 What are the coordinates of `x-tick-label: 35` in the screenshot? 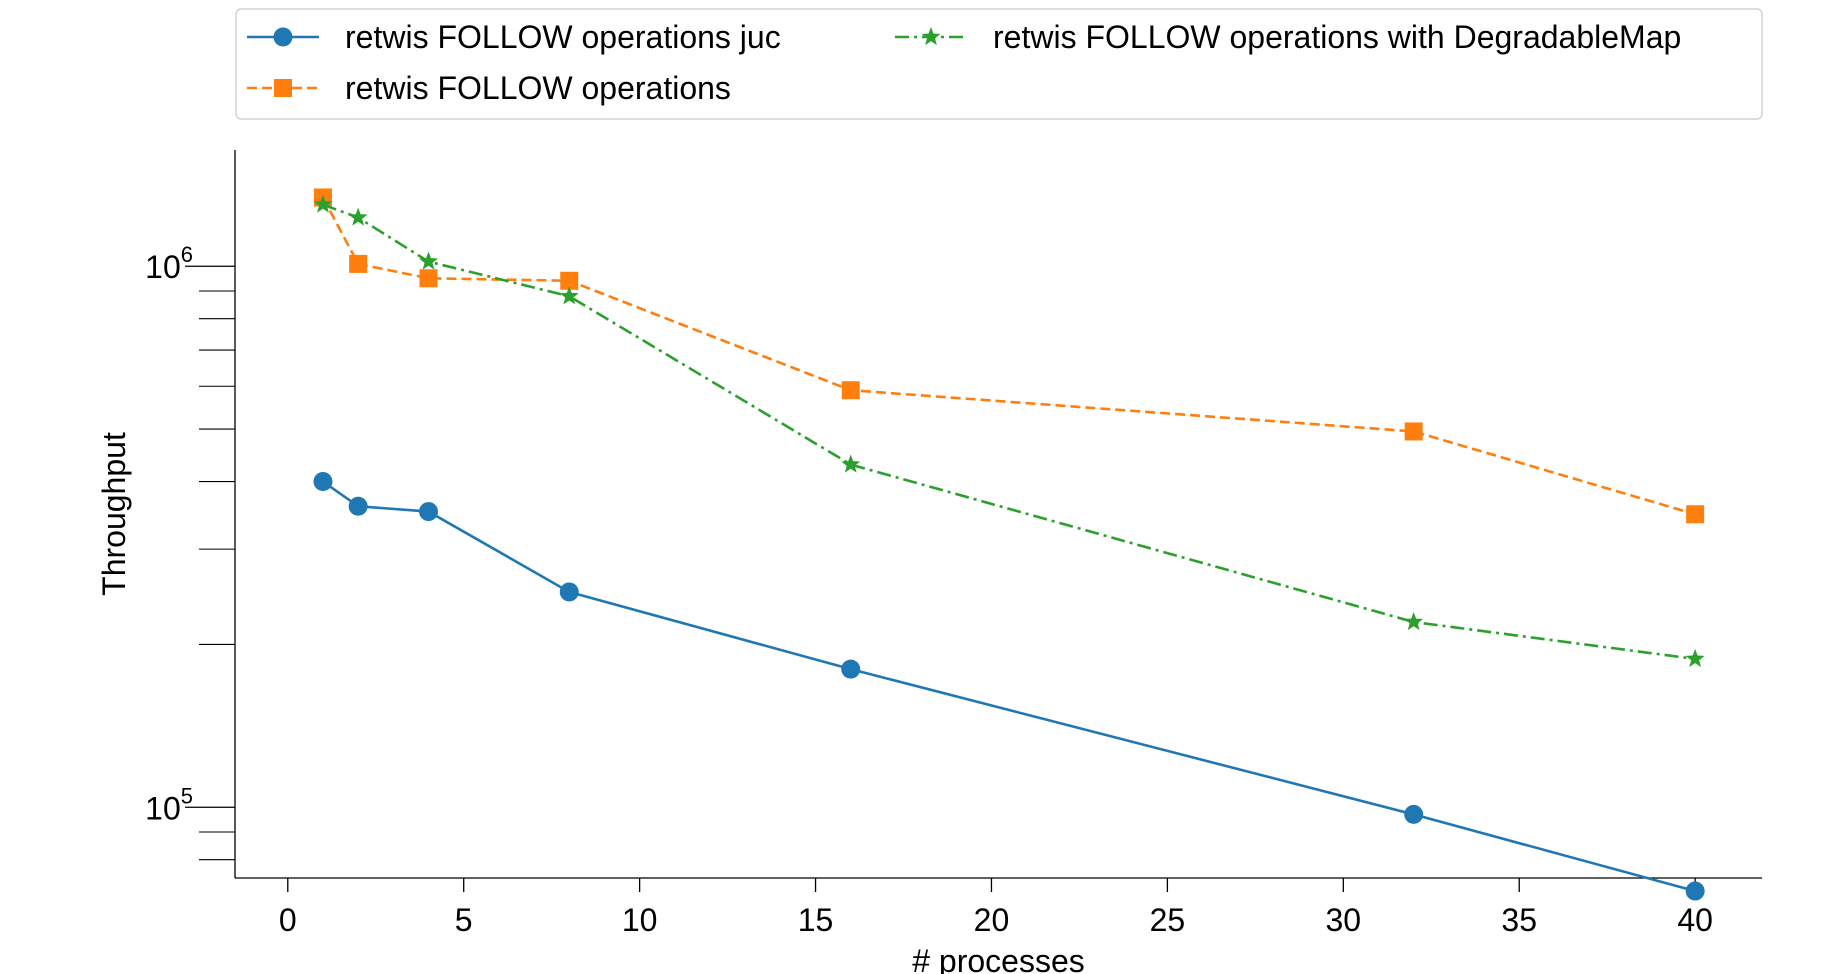 It's located at (1519, 920).